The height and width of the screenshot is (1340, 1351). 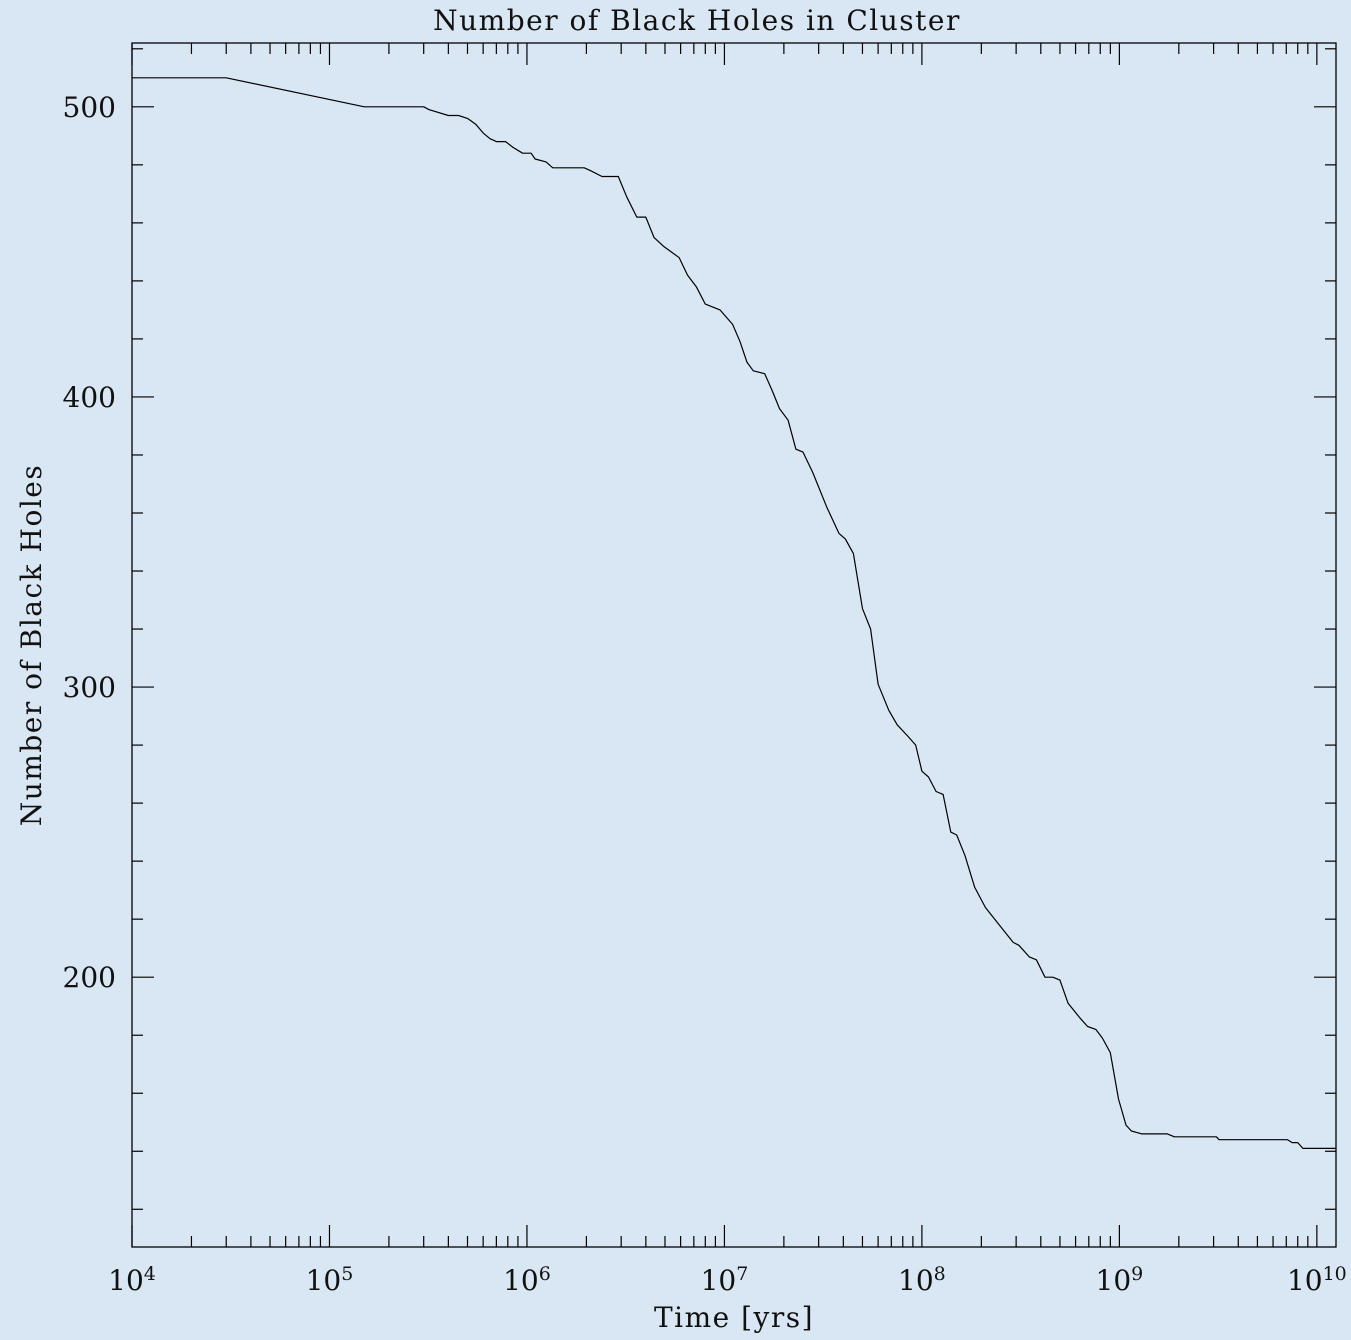 What do you see at coordinates (89, 397) in the screenshot?
I see `y-tick-label: 400` at bounding box center [89, 397].